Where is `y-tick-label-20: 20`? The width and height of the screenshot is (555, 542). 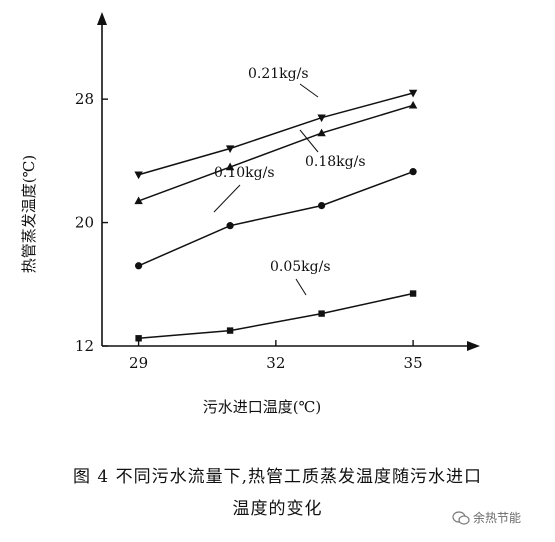
y-tick-label-20: 20 is located at coordinates (84, 223).